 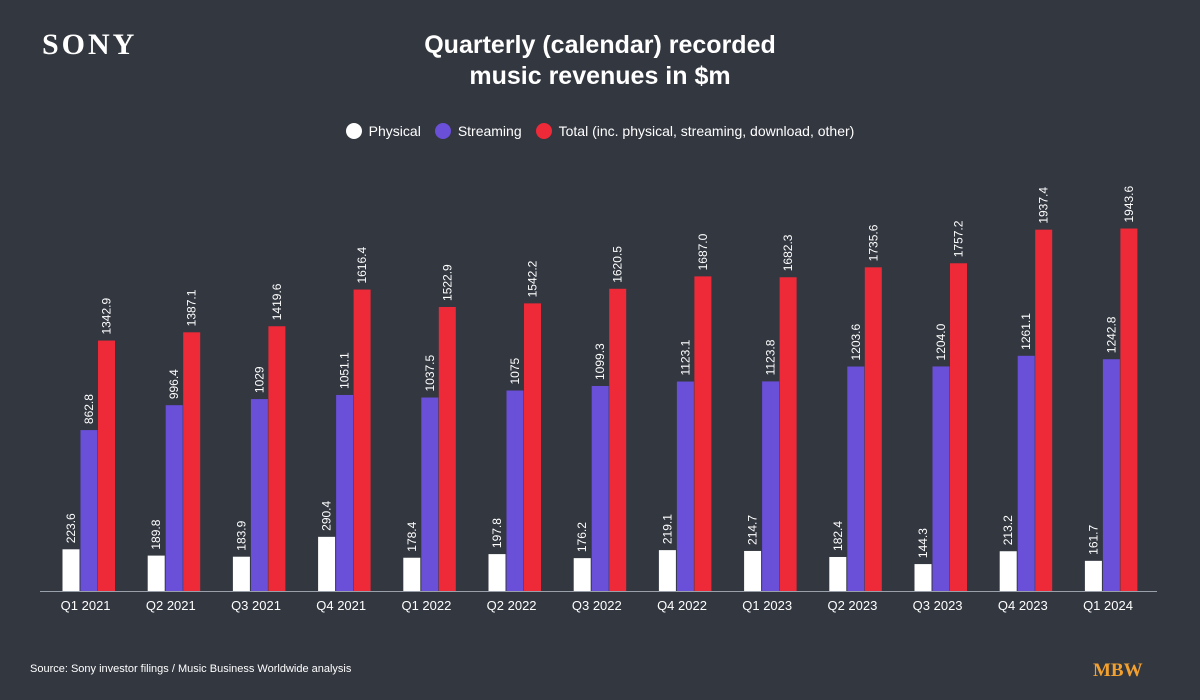 I want to click on data-label: 1387.1, so click(x=192, y=307).